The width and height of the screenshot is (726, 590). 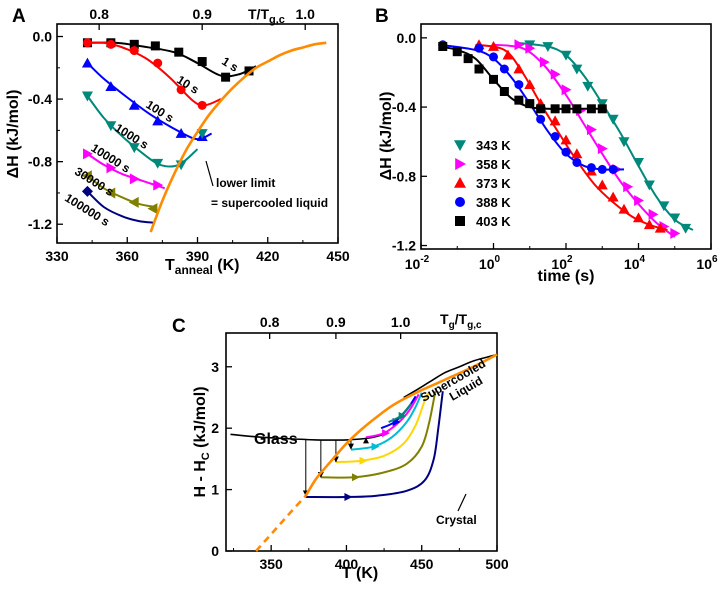 I want to click on series-label: 1 s, so click(x=230, y=64).